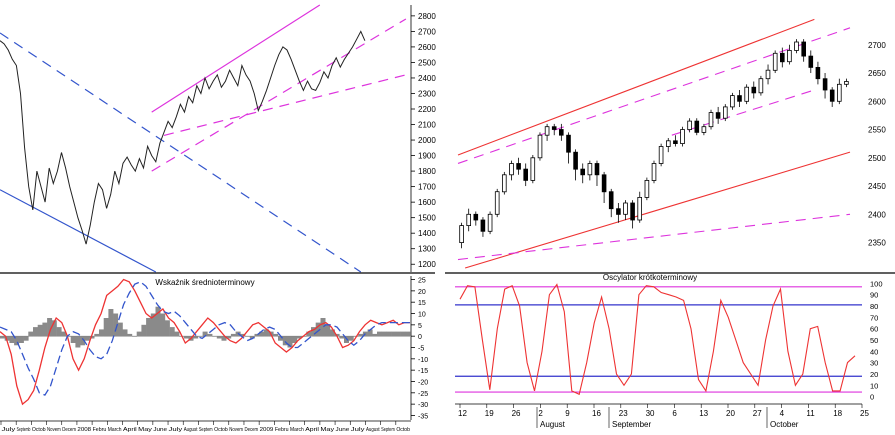 The image size is (895, 435). I want to click on y-tick-label: 0, so click(420, 337).